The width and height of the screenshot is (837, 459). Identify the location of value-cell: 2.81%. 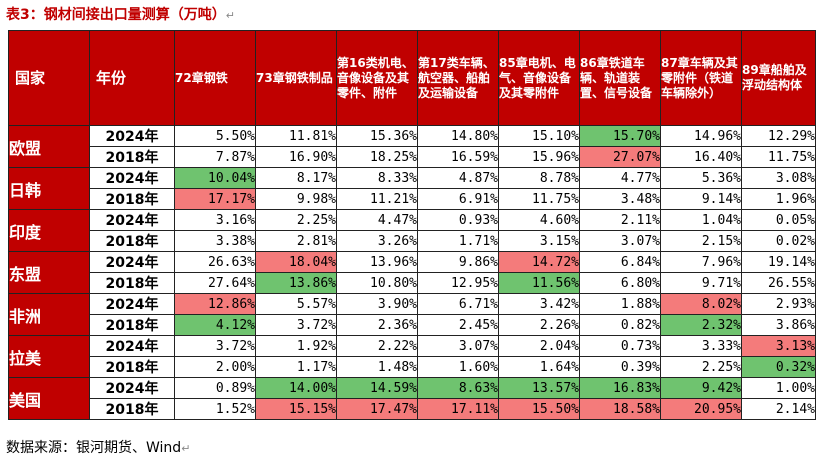
(296, 241).